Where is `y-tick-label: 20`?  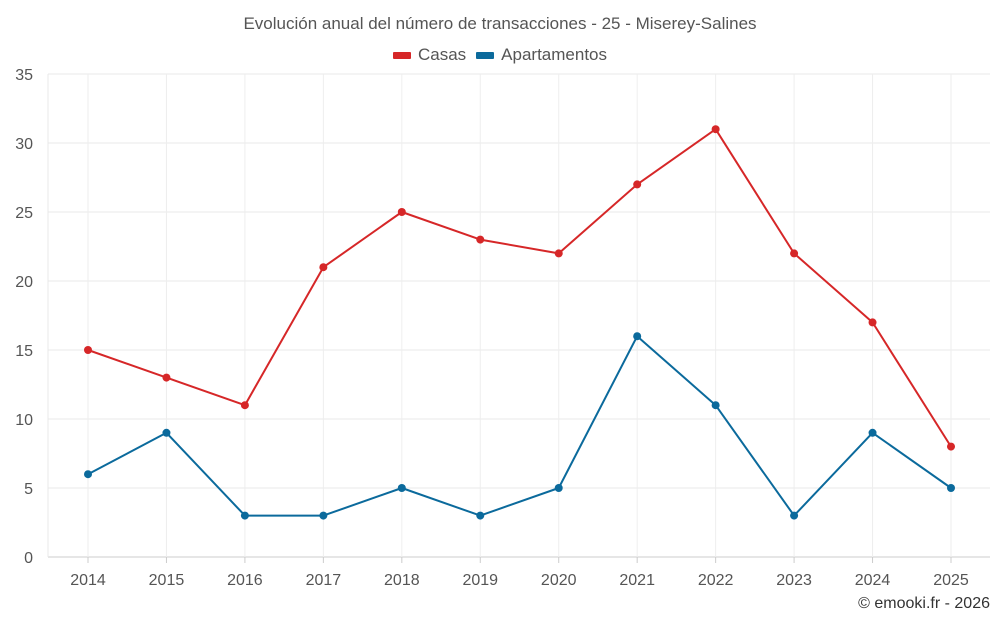
y-tick-label: 20 is located at coordinates (24, 282).